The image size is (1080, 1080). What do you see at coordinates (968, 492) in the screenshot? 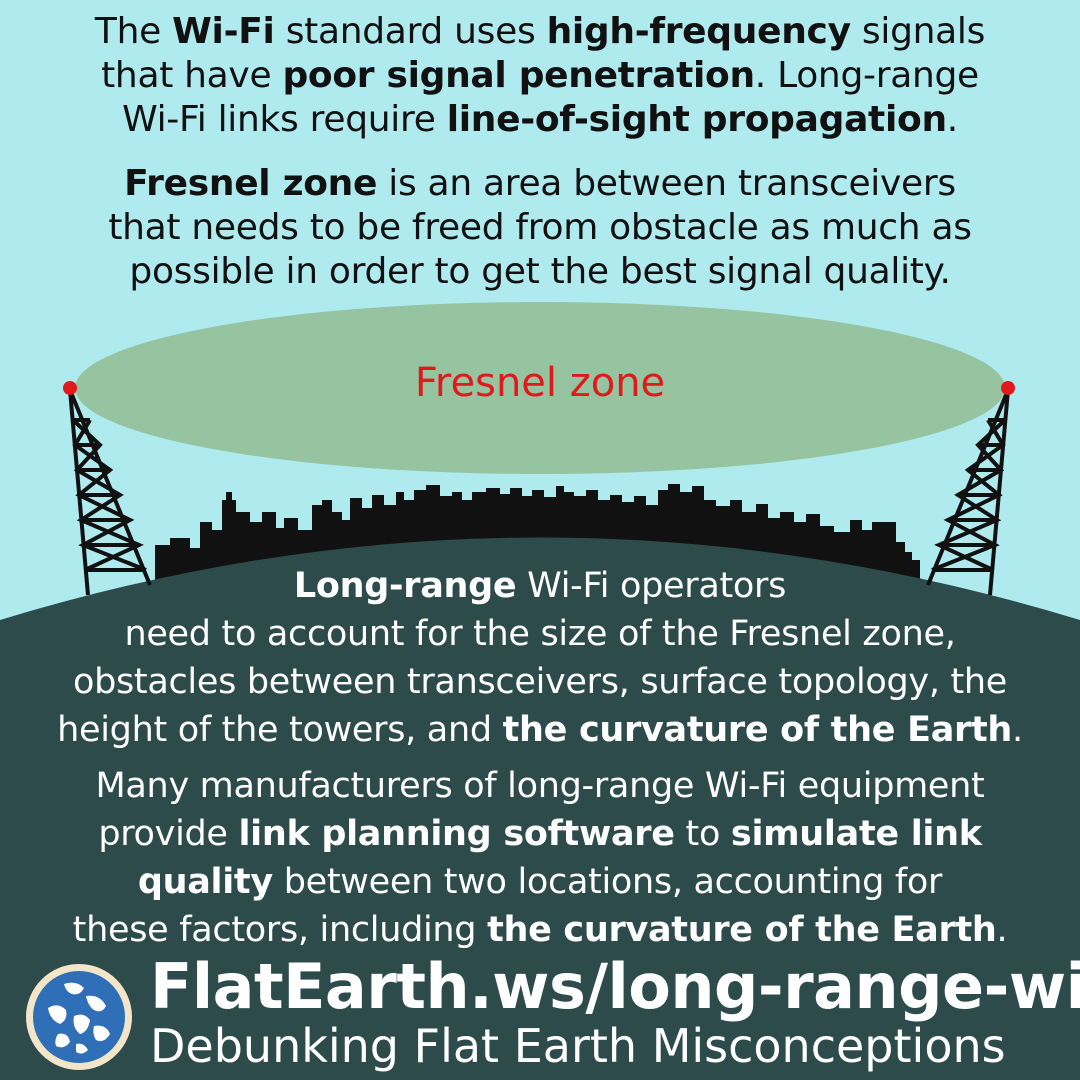
I see `right-tower` at bounding box center [968, 492].